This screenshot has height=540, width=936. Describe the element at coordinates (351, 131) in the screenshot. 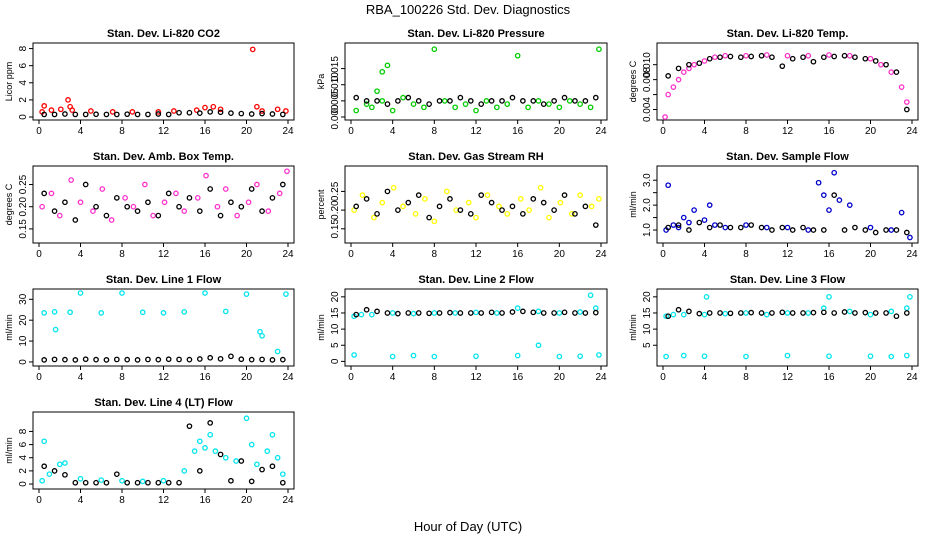

I see `x-tick-label: 0` at that location.